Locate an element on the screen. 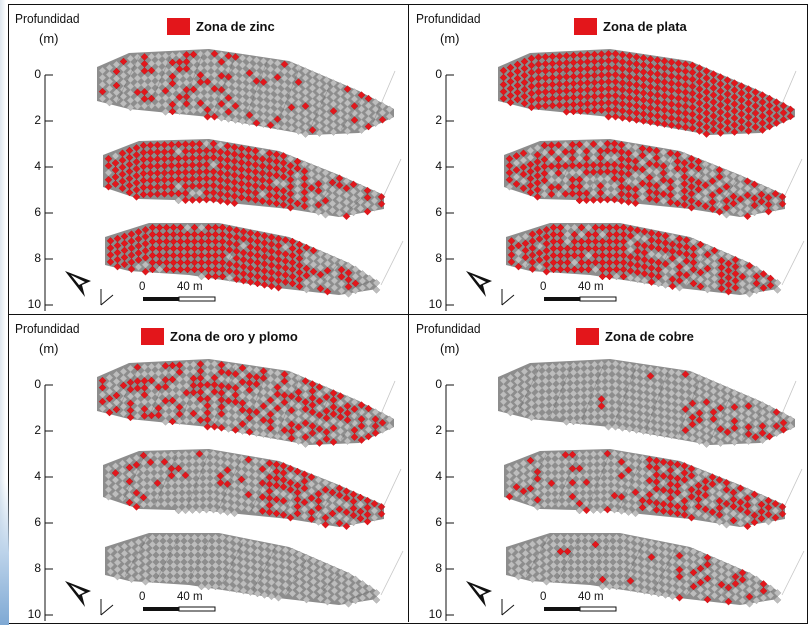 This screenshot has height=625, width=808. panel-divider-horizontal is located at coordinates (408, 314).